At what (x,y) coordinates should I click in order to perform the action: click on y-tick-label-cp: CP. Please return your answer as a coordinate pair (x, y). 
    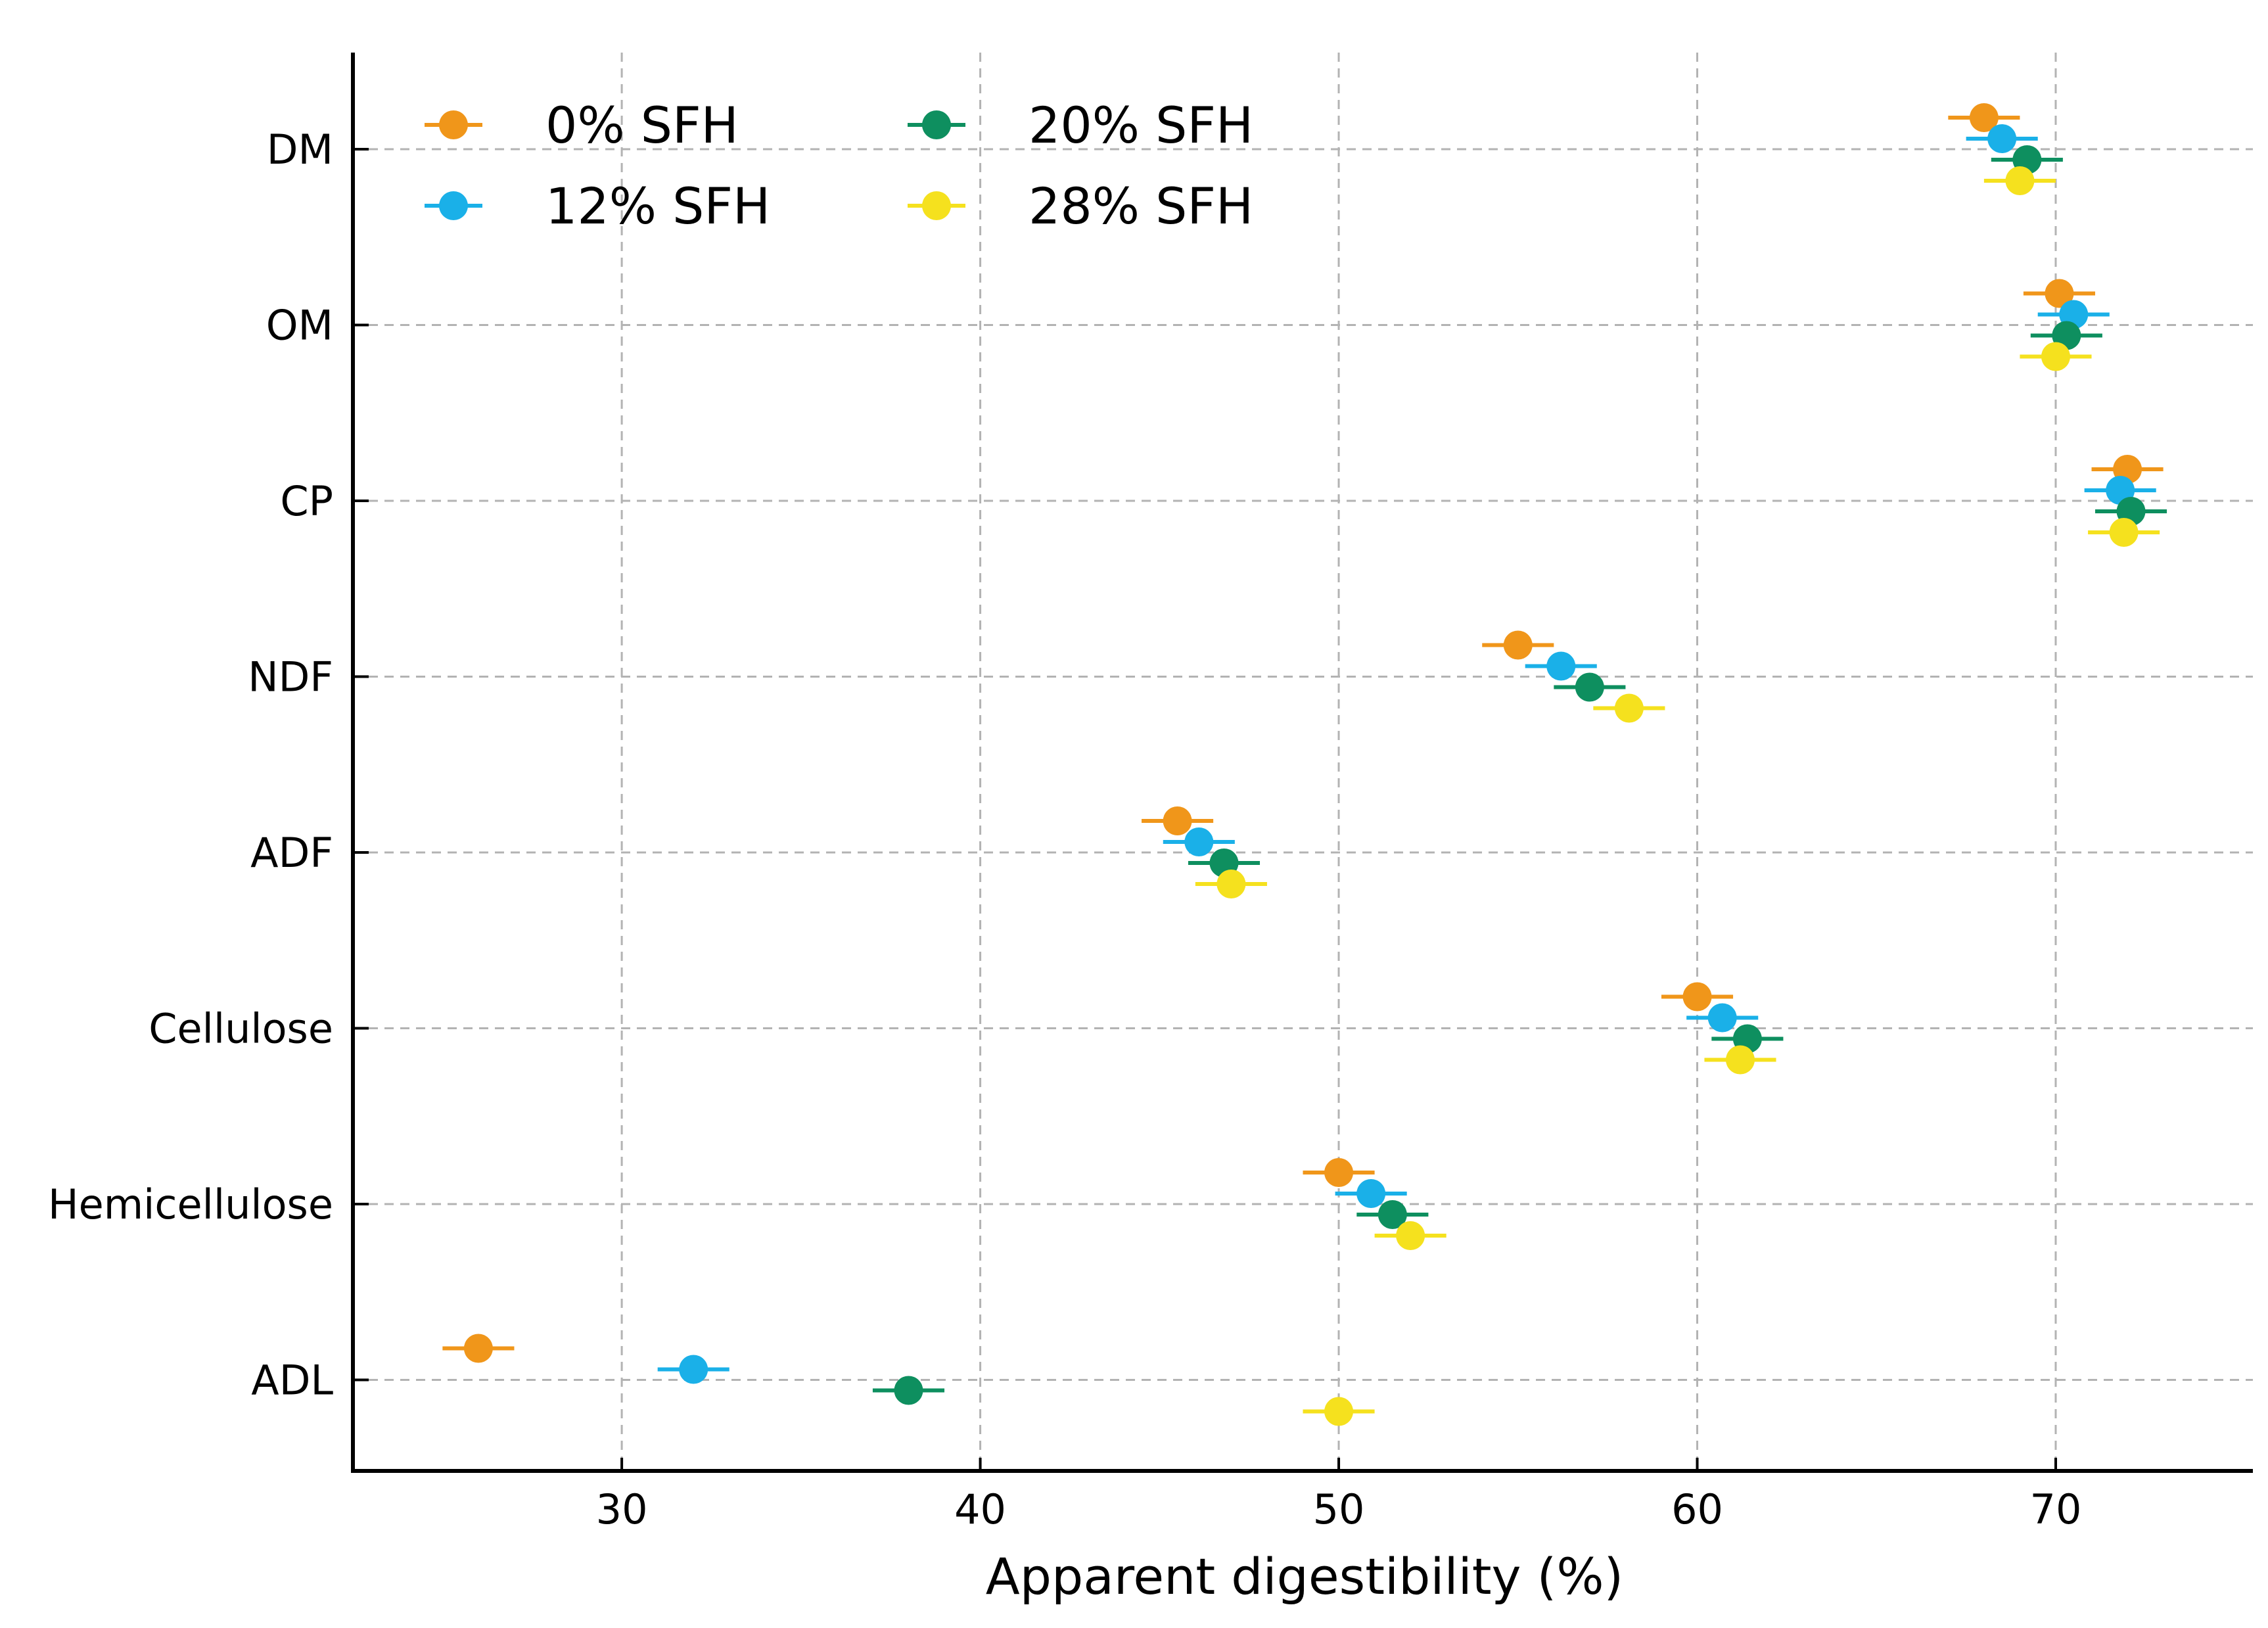
    Looking at the image, I should click on (307, 501).